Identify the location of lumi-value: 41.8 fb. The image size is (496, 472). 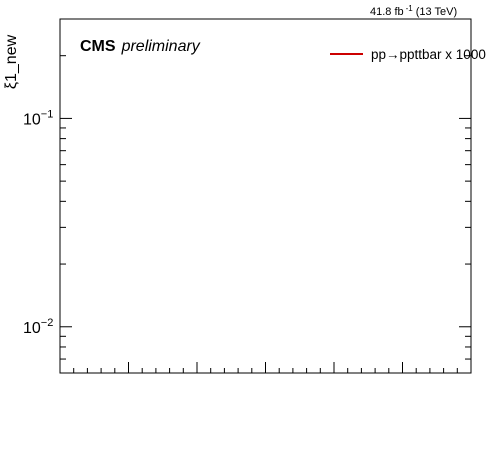
(387, 12).